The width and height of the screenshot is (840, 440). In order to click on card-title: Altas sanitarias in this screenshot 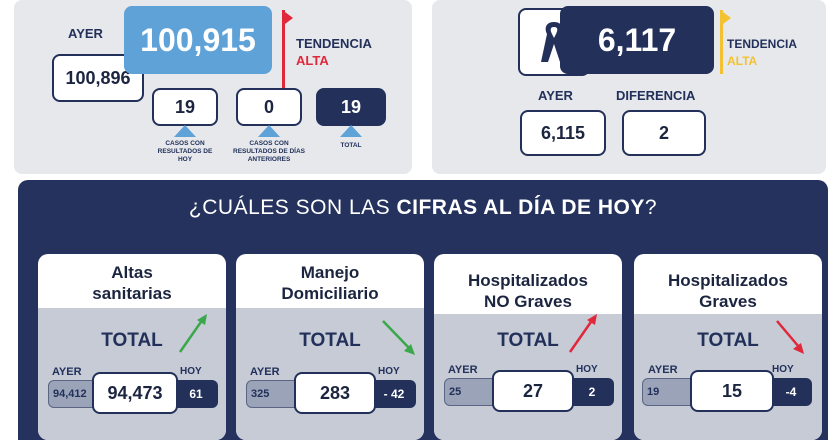, I will do `click(132, 283)`.